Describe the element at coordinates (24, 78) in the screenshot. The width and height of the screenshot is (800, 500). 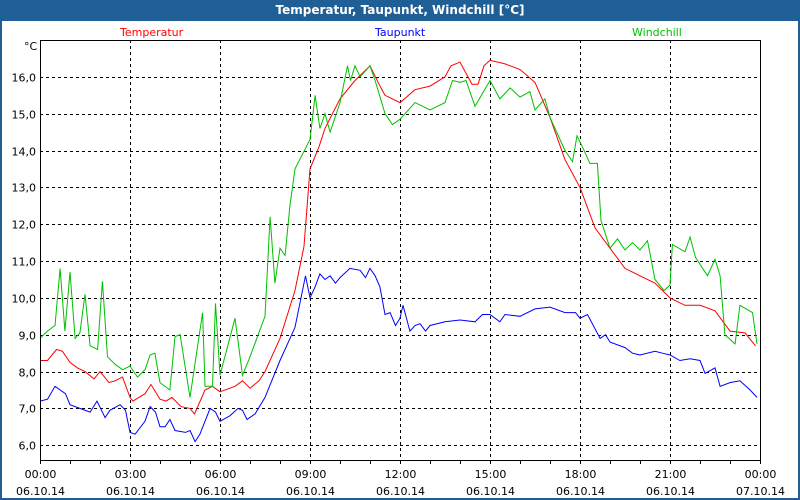
I see `y-tick-label: 16,0` at that location.